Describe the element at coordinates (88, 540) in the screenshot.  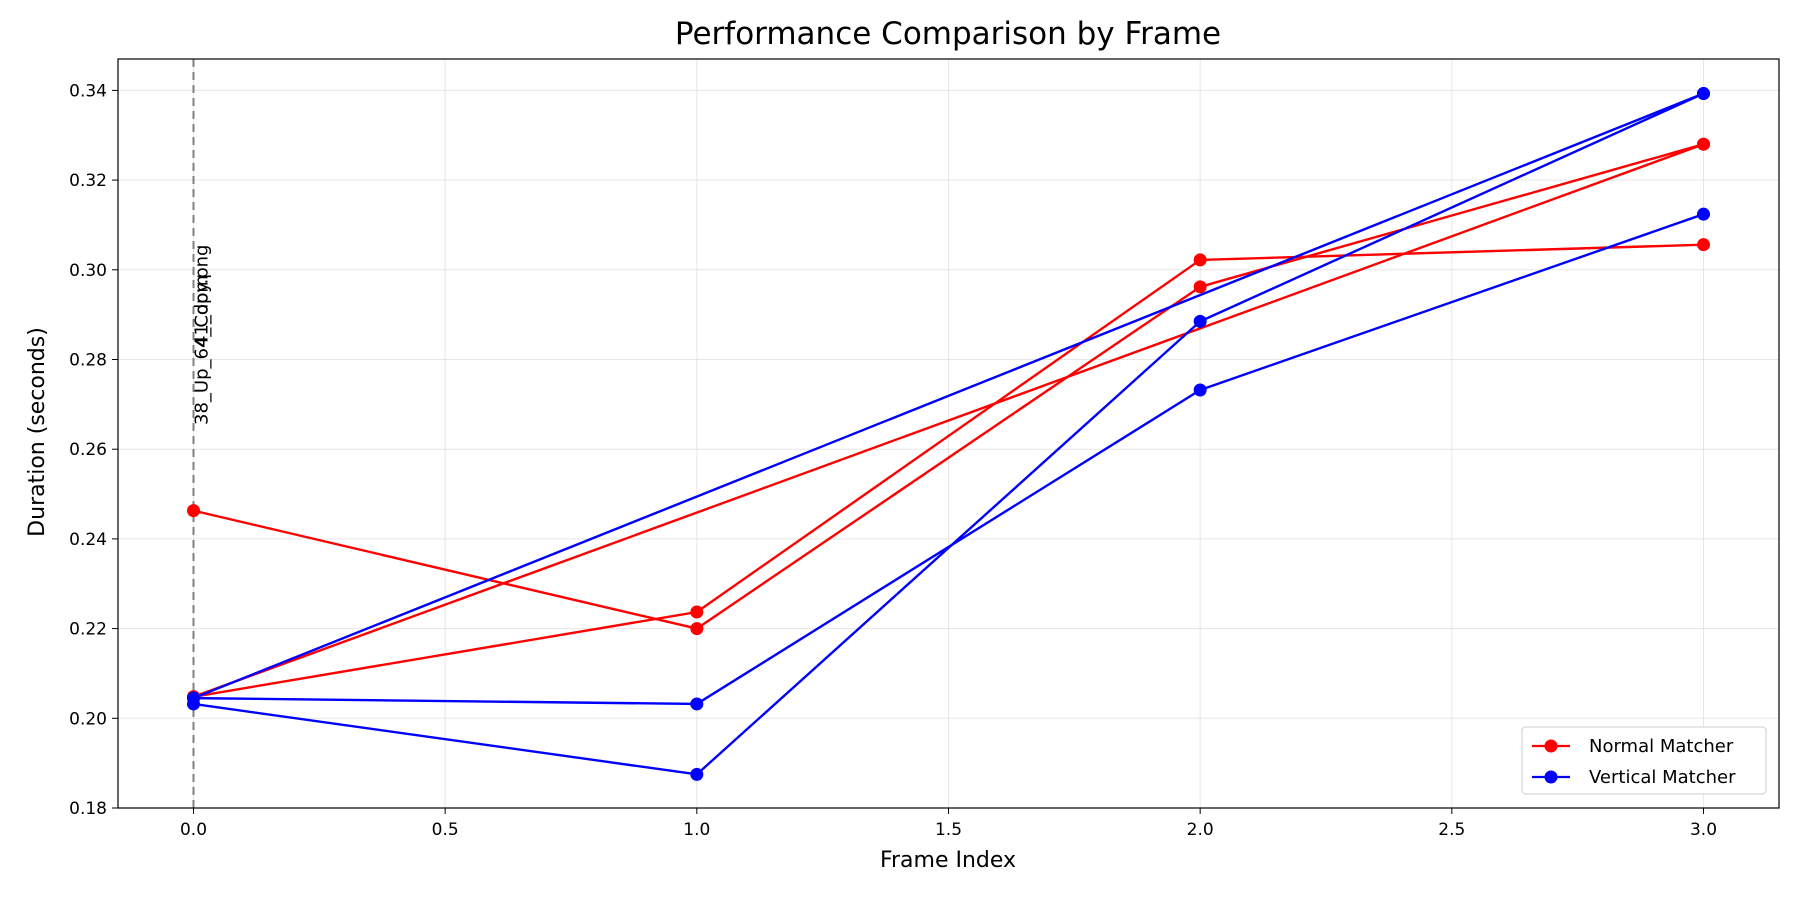
I see `y-tick-label: 0.24` at that location.